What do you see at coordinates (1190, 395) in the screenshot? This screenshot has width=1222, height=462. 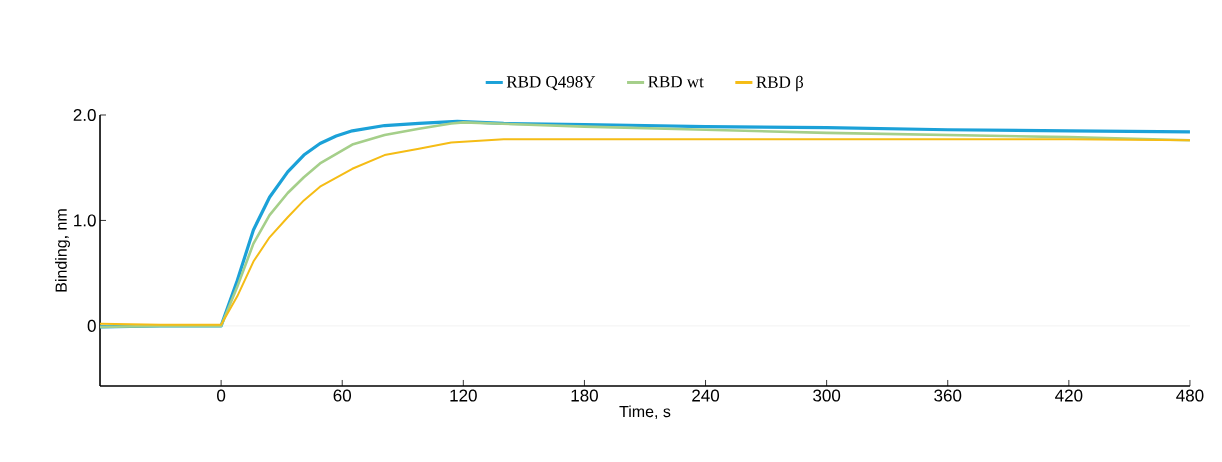 I see `x-tick-label: 480` at bounding box center [1190, 395].